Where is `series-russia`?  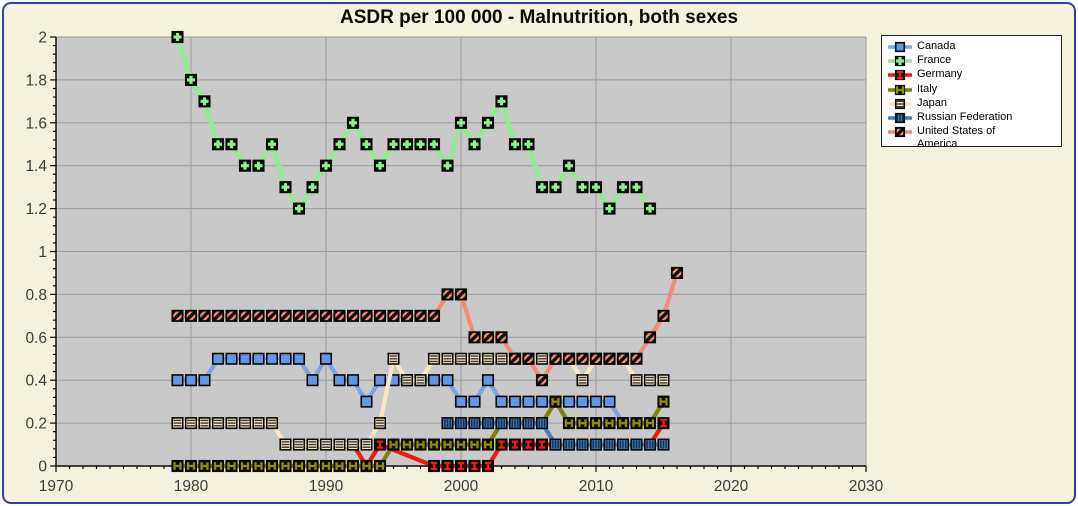 series-russia is located at coordinates (555, 434).